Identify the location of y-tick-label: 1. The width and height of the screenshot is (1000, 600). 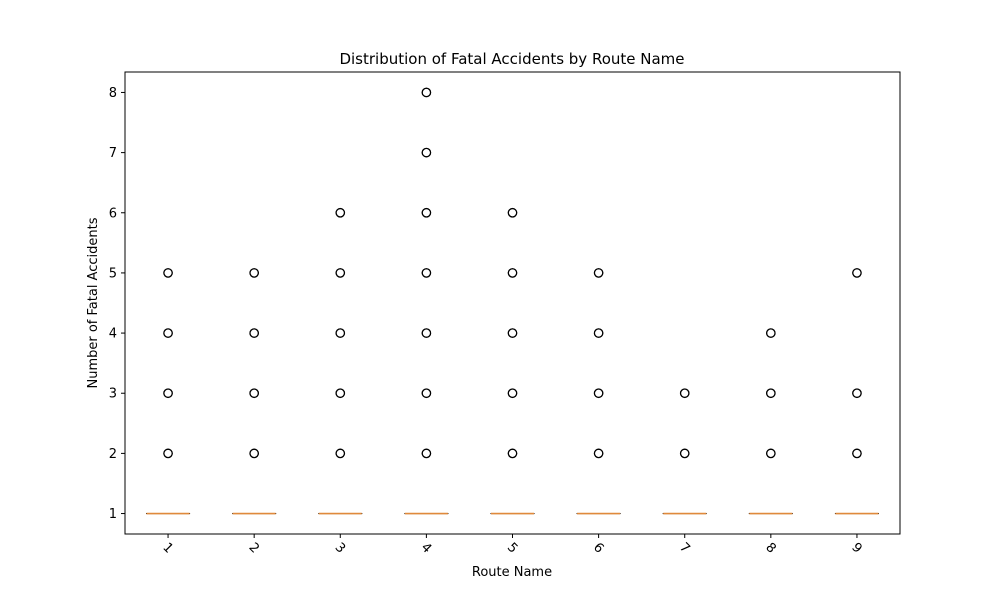
(113, 514).